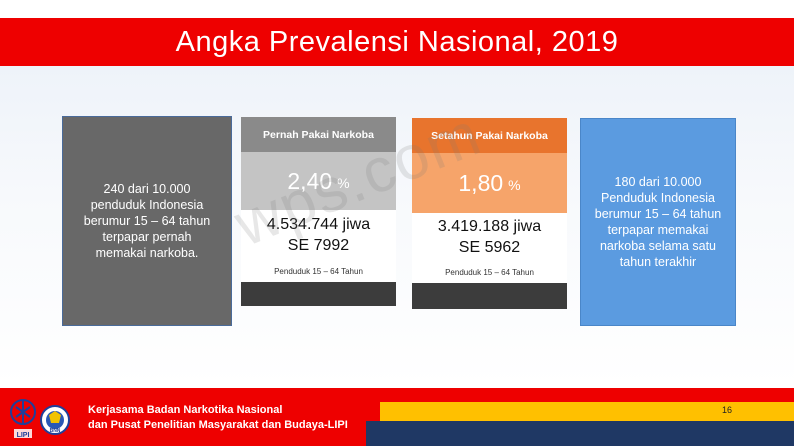 The width and height of the screenshot is (794, 446). Describe the element at coordinates (55, 431) in the screenshot. I see `bnn-logo-text: BNN` at that location.